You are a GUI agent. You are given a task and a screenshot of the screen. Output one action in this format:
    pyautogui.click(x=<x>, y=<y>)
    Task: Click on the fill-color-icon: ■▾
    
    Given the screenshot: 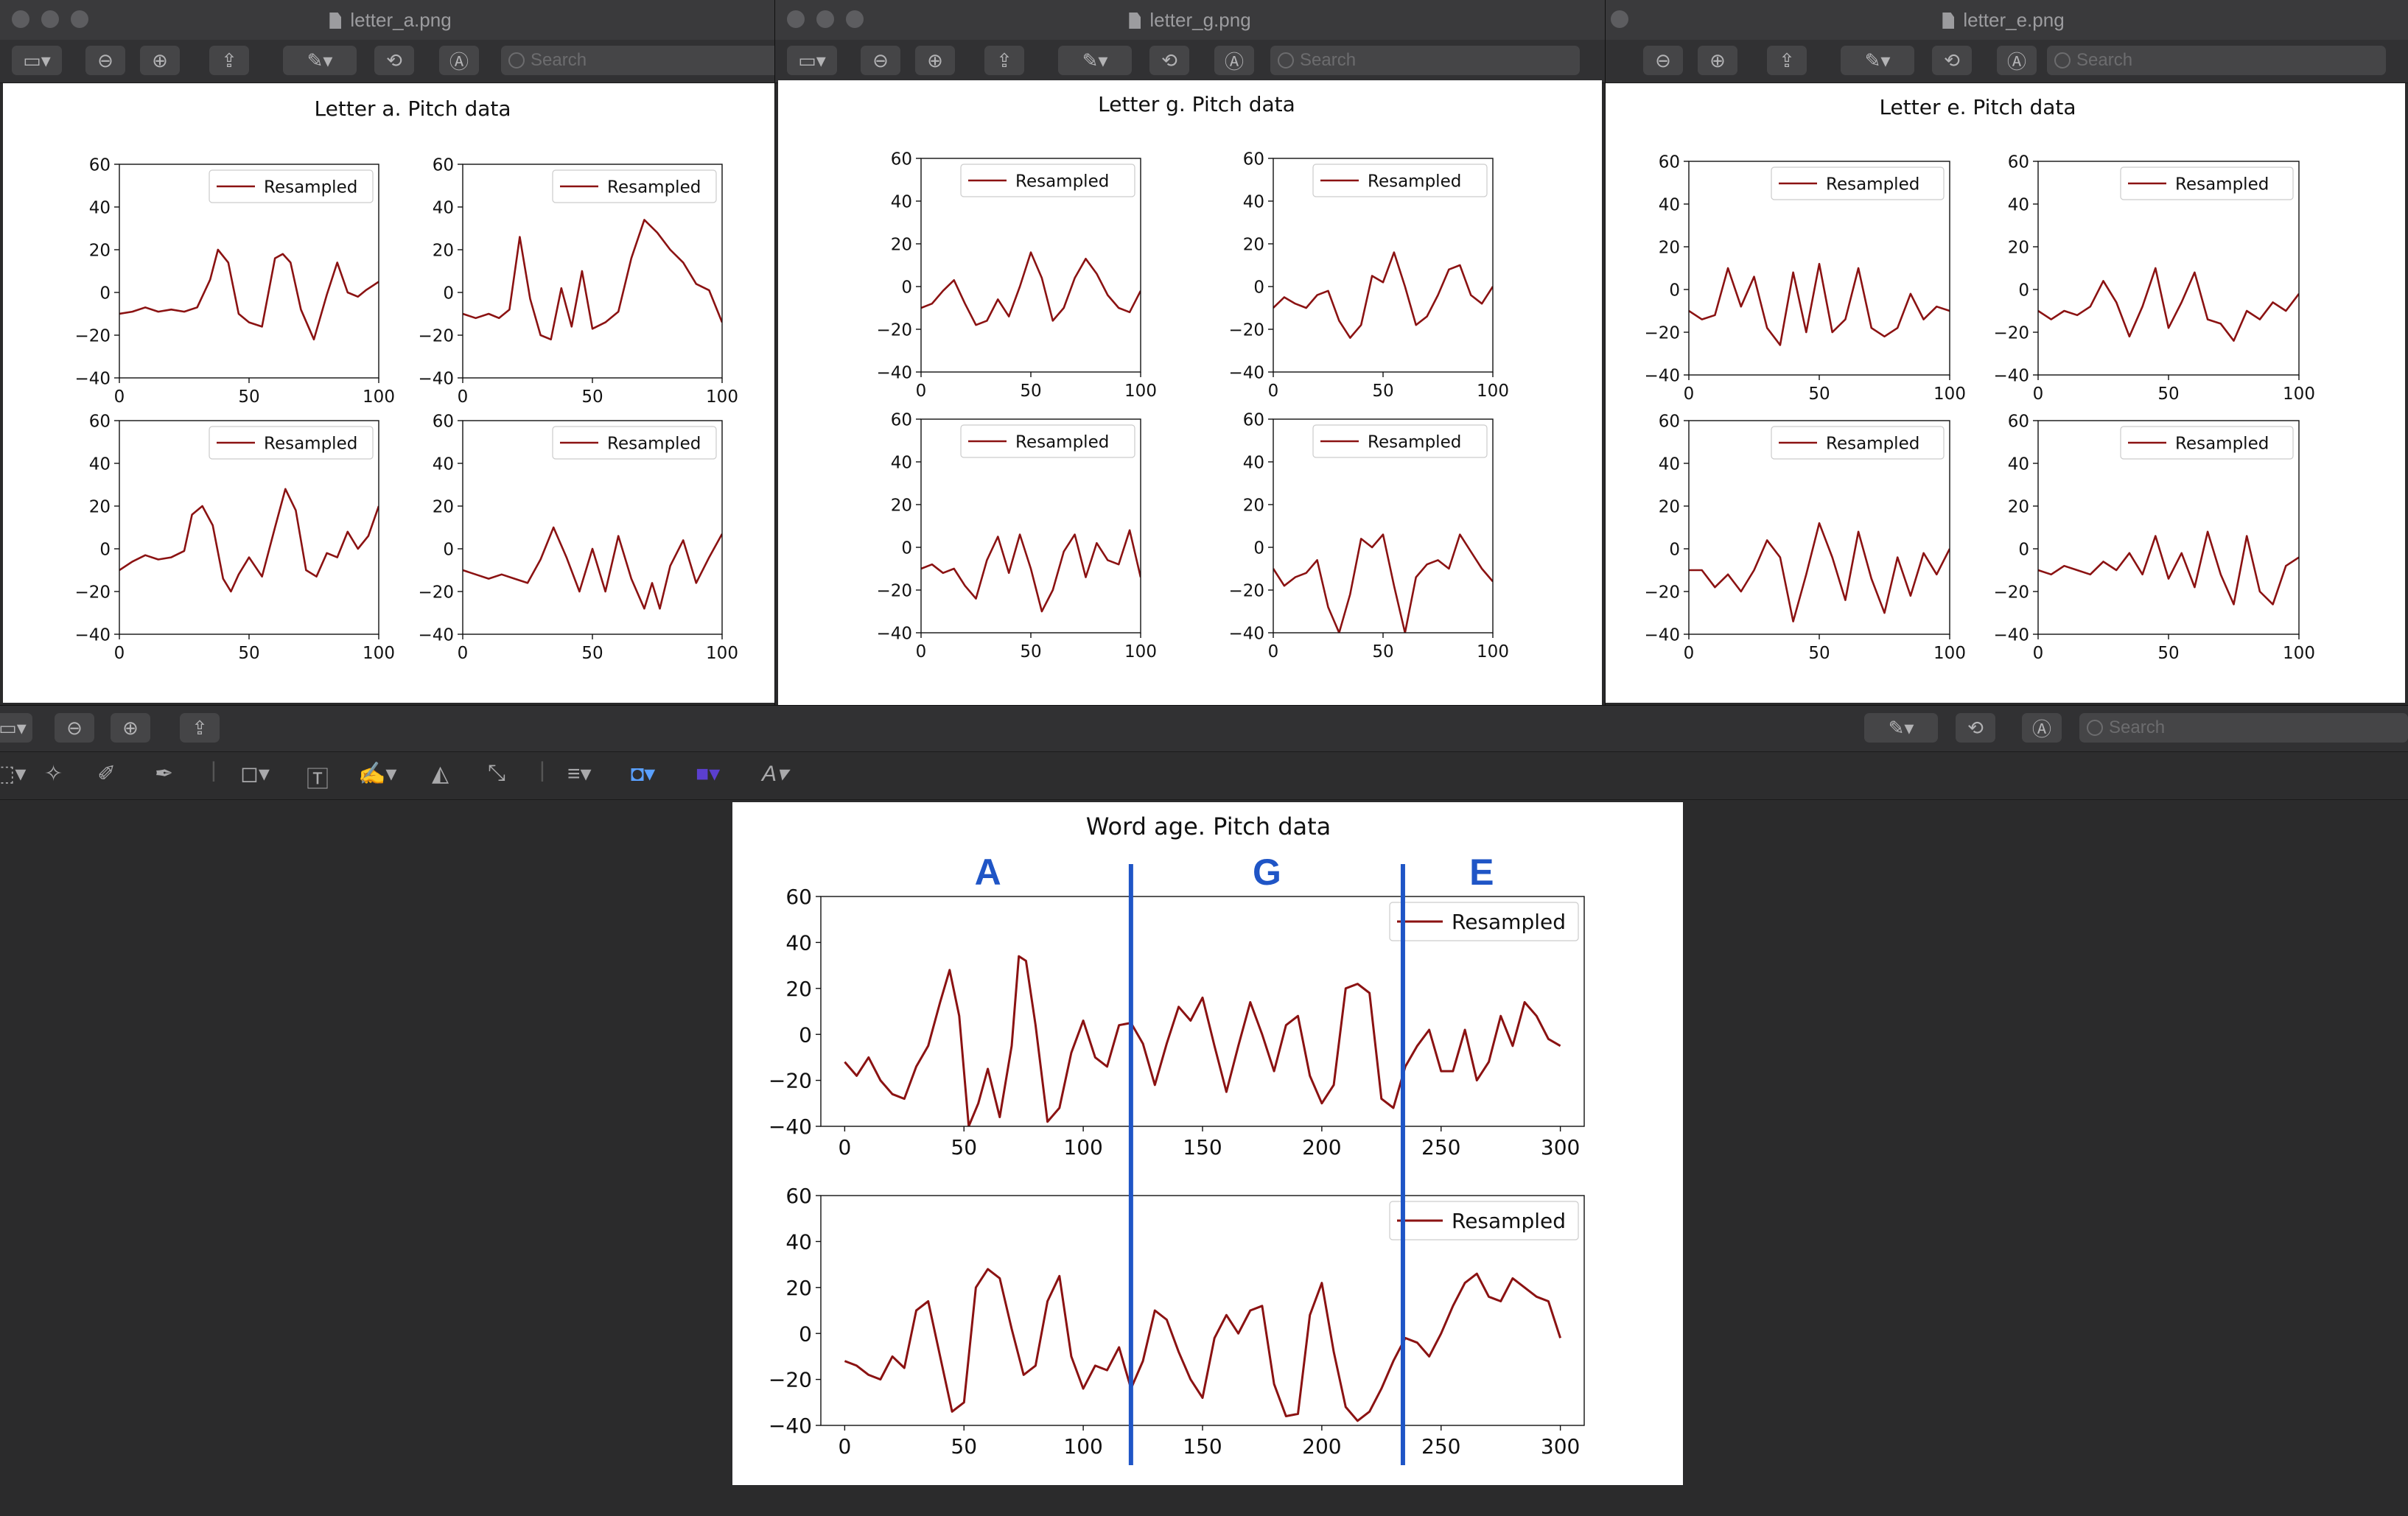 What is the action you would take?
    pyautogui.click(x=708, y=774)
    